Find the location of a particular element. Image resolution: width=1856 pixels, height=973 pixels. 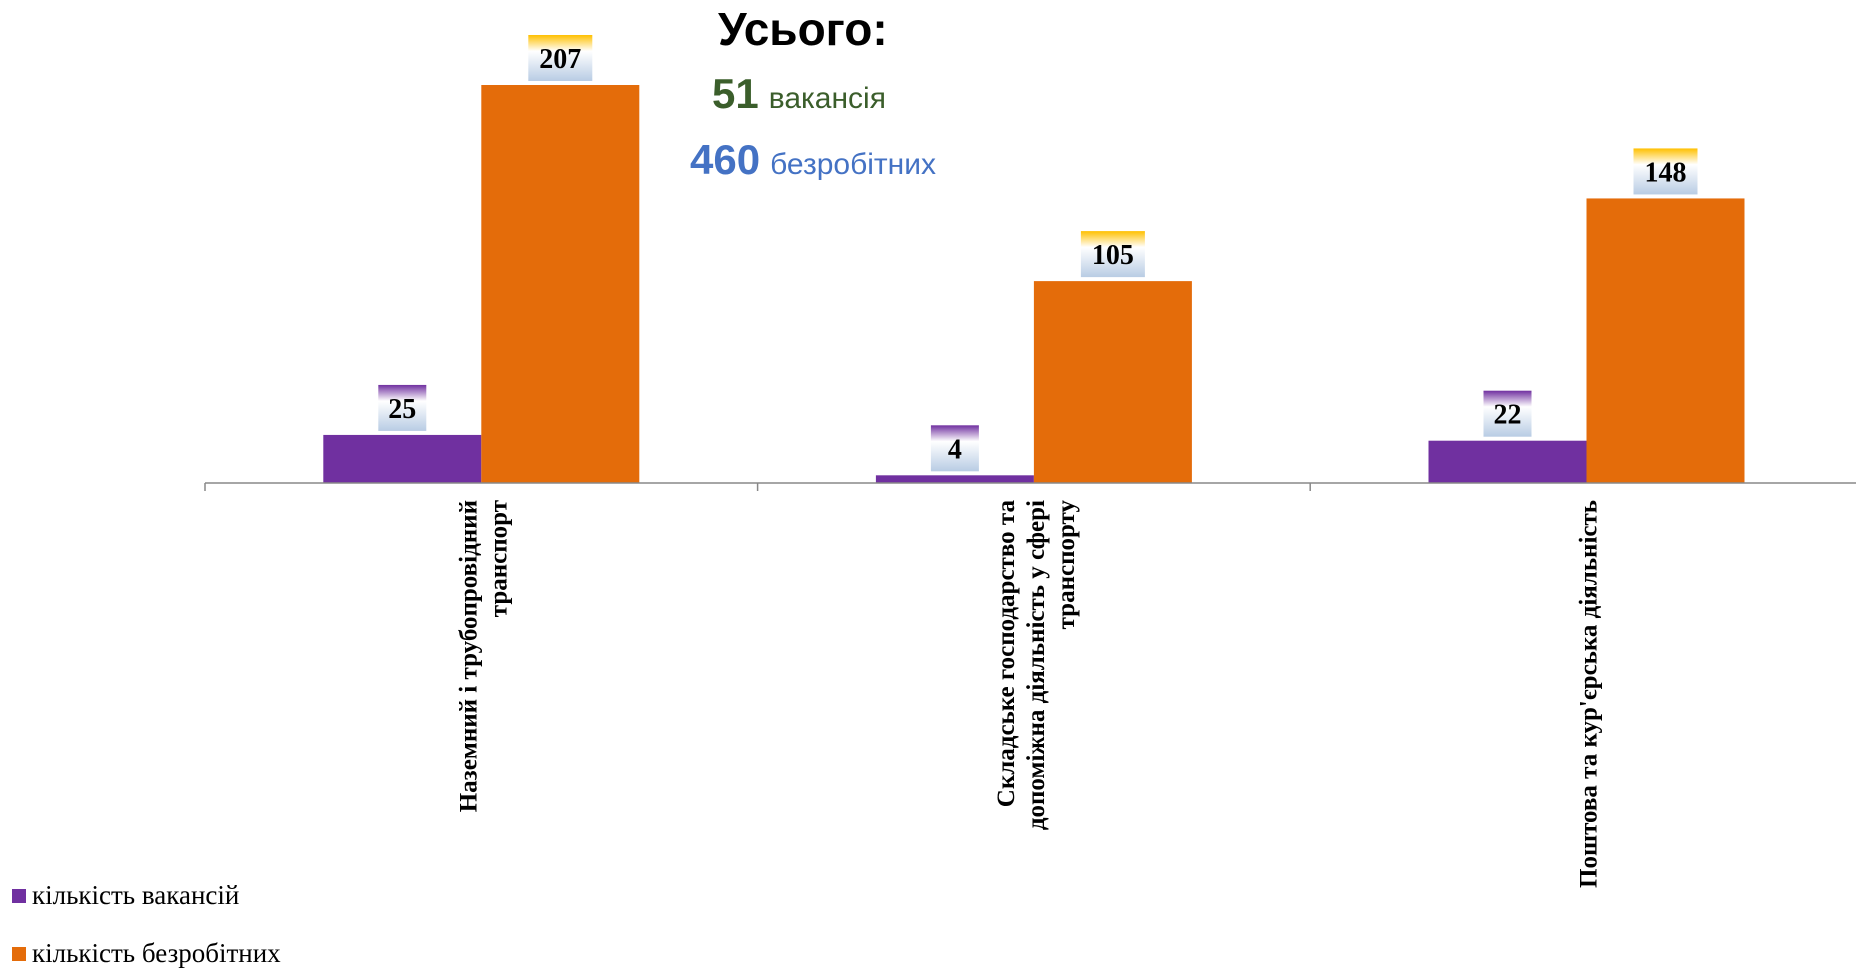

legend-item-unemployed: кількість безробітних is located at coordinates (146, 953).